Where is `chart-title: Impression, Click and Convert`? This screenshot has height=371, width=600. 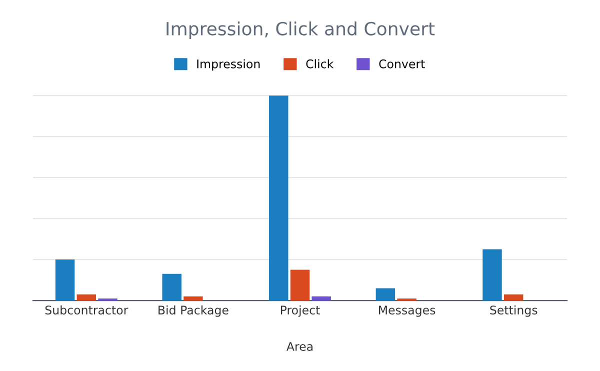 chart-title: Impression, Click and Convert is located at coordinates (300, 30).